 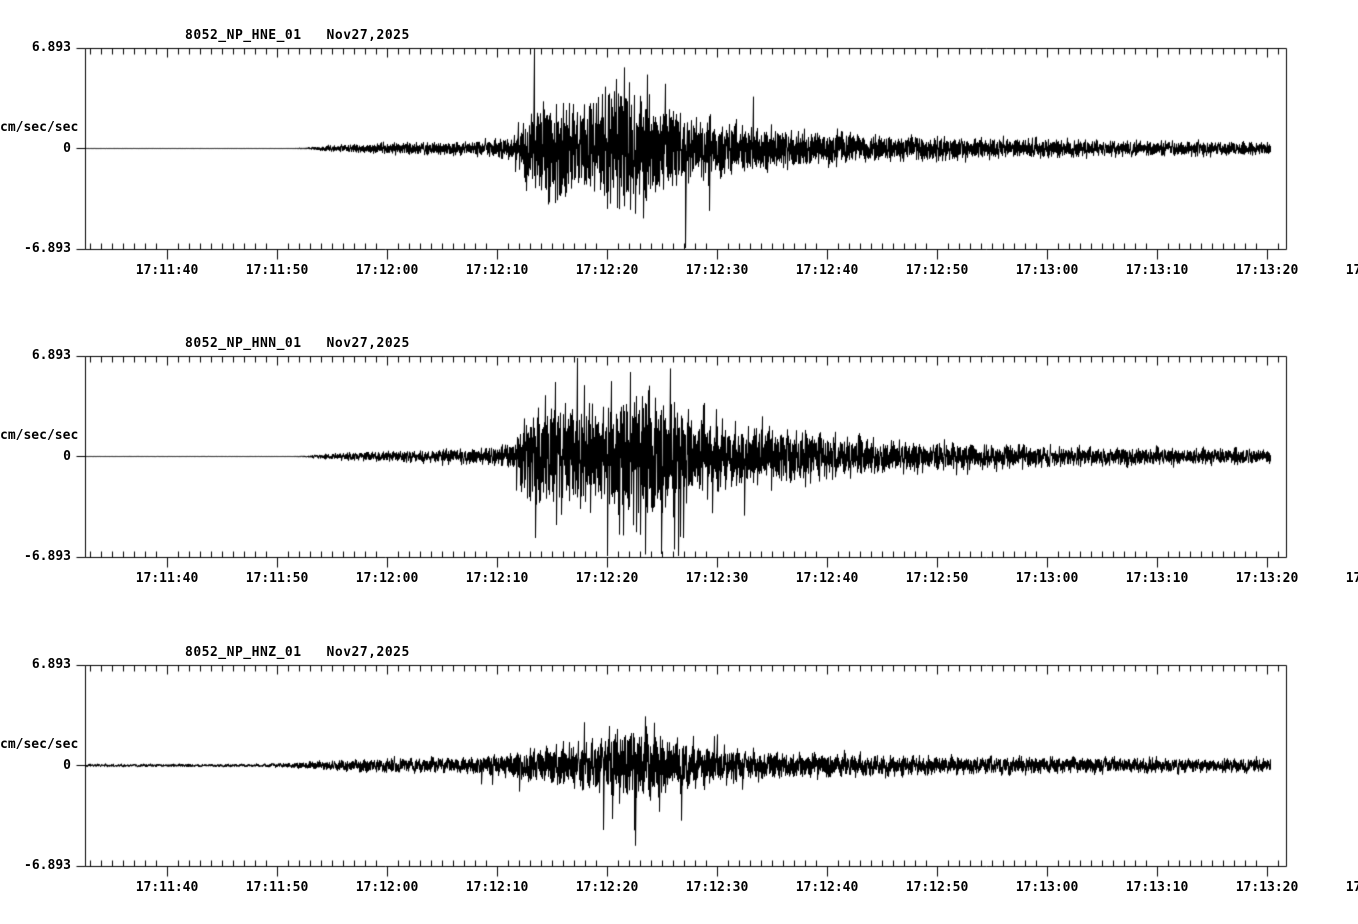 What do you see at coordinates (67, 148) in the screenshot?
I see `y-axis-zero-label-hne: 0` at bounding box center [67, 148].